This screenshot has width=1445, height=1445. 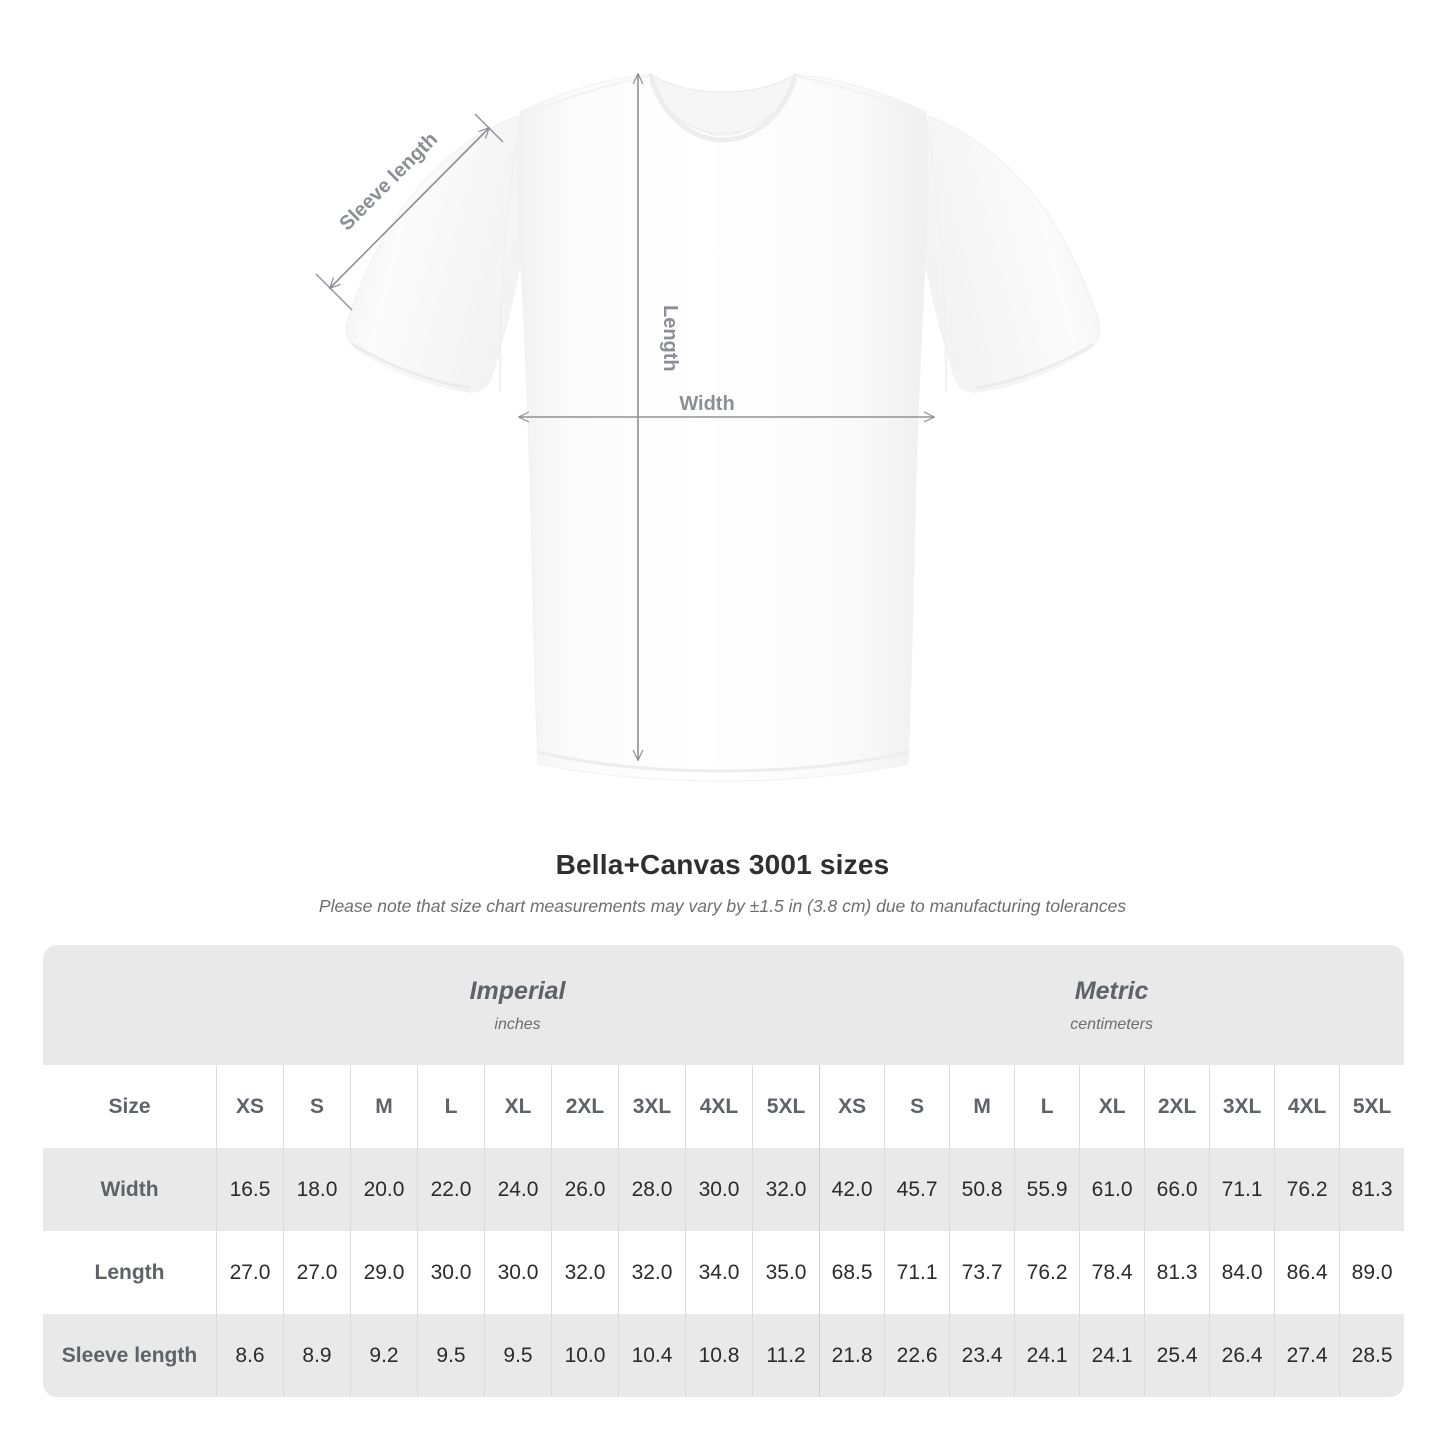 What do you see at coordinates (517, 1106) in the screenshot?
I see `size-col-imperial-xl: XL` at bounding box center [517, 1106].